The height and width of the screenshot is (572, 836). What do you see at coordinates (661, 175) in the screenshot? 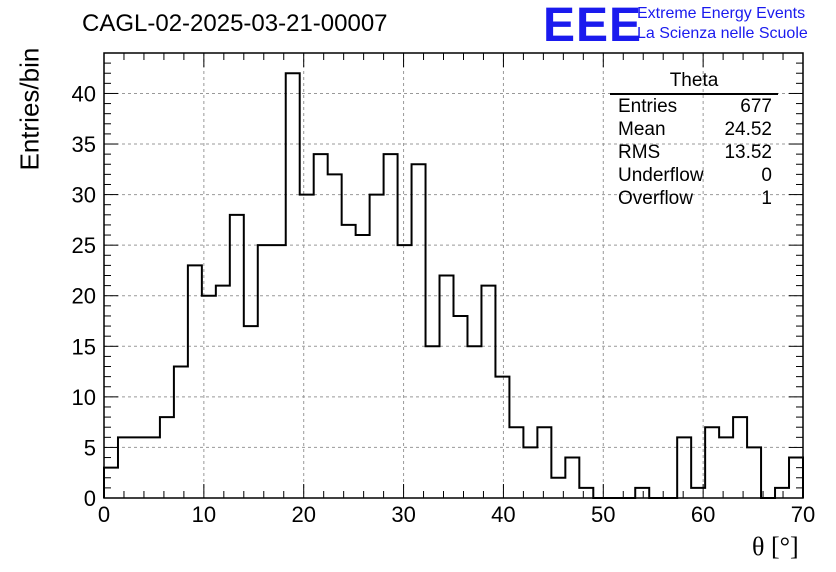
I see `stats-label: Underflow` at bounding box center [661, 175].